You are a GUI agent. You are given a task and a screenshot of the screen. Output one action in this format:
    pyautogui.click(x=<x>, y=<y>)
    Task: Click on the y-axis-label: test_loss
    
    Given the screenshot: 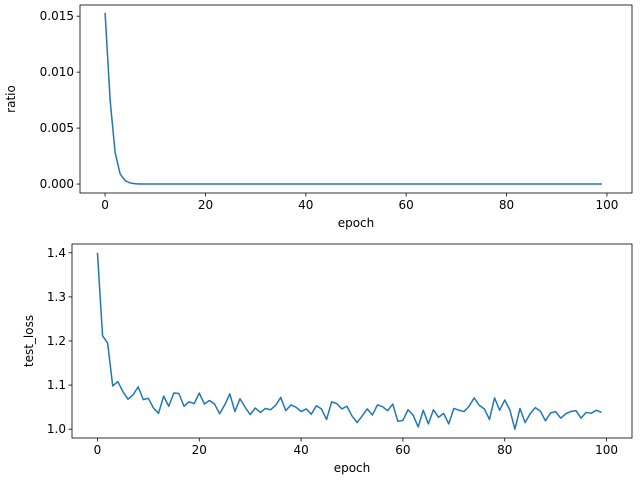 What is the action you would take?
    pyautogui.click(x=29, y=341)
    